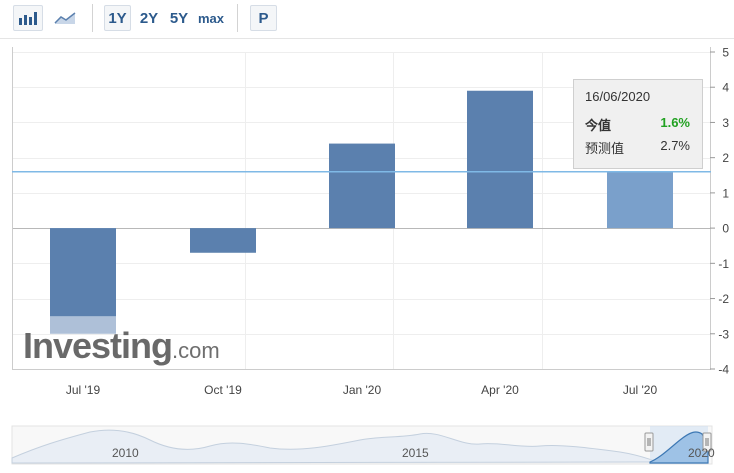 The image size is (734, 473). I want to click on range-2y-button: 2Y, so click(149, 18).